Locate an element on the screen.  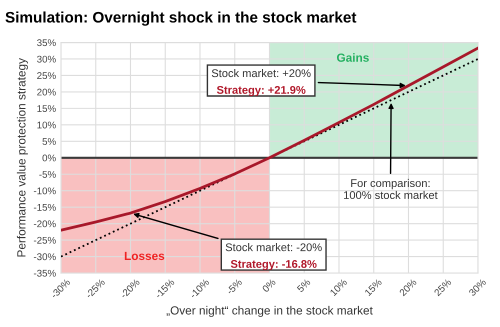
y-tick-label: 15% is located at coordinates (46, 108).